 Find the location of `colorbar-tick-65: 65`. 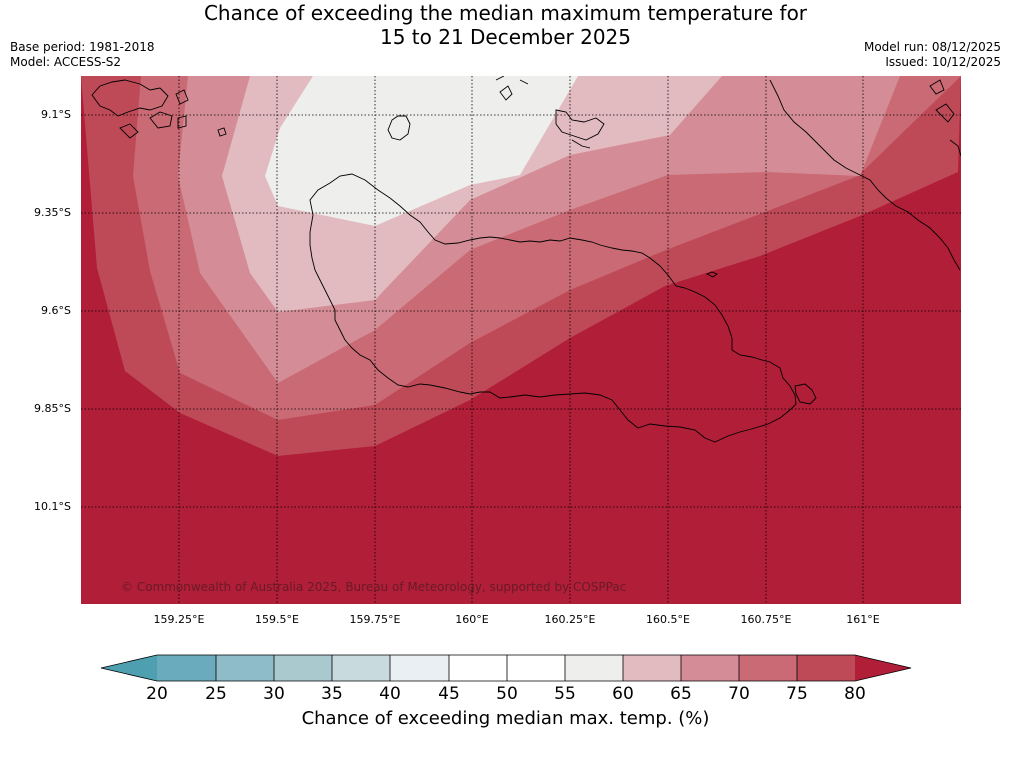

colorbar-tick-65: 65 is located at coordinates (681, 694).